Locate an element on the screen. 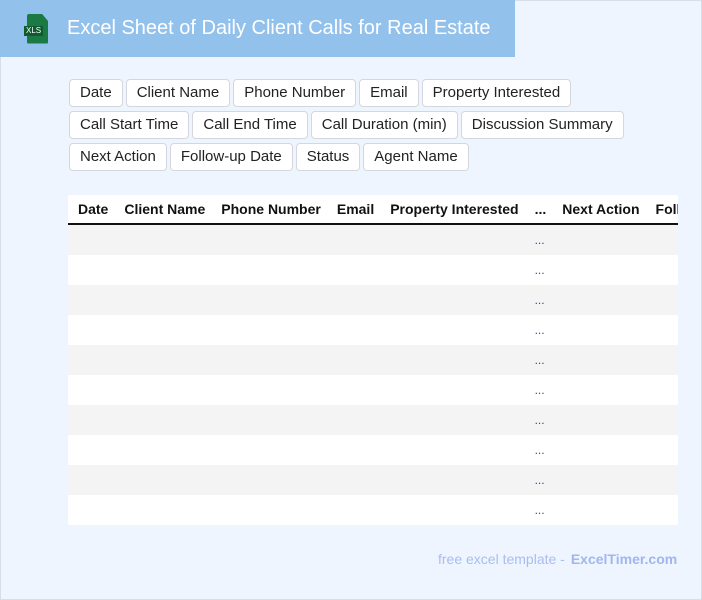 The image size is (702, 600). column-tag: Property Interested is located at coordinates (496, 93).